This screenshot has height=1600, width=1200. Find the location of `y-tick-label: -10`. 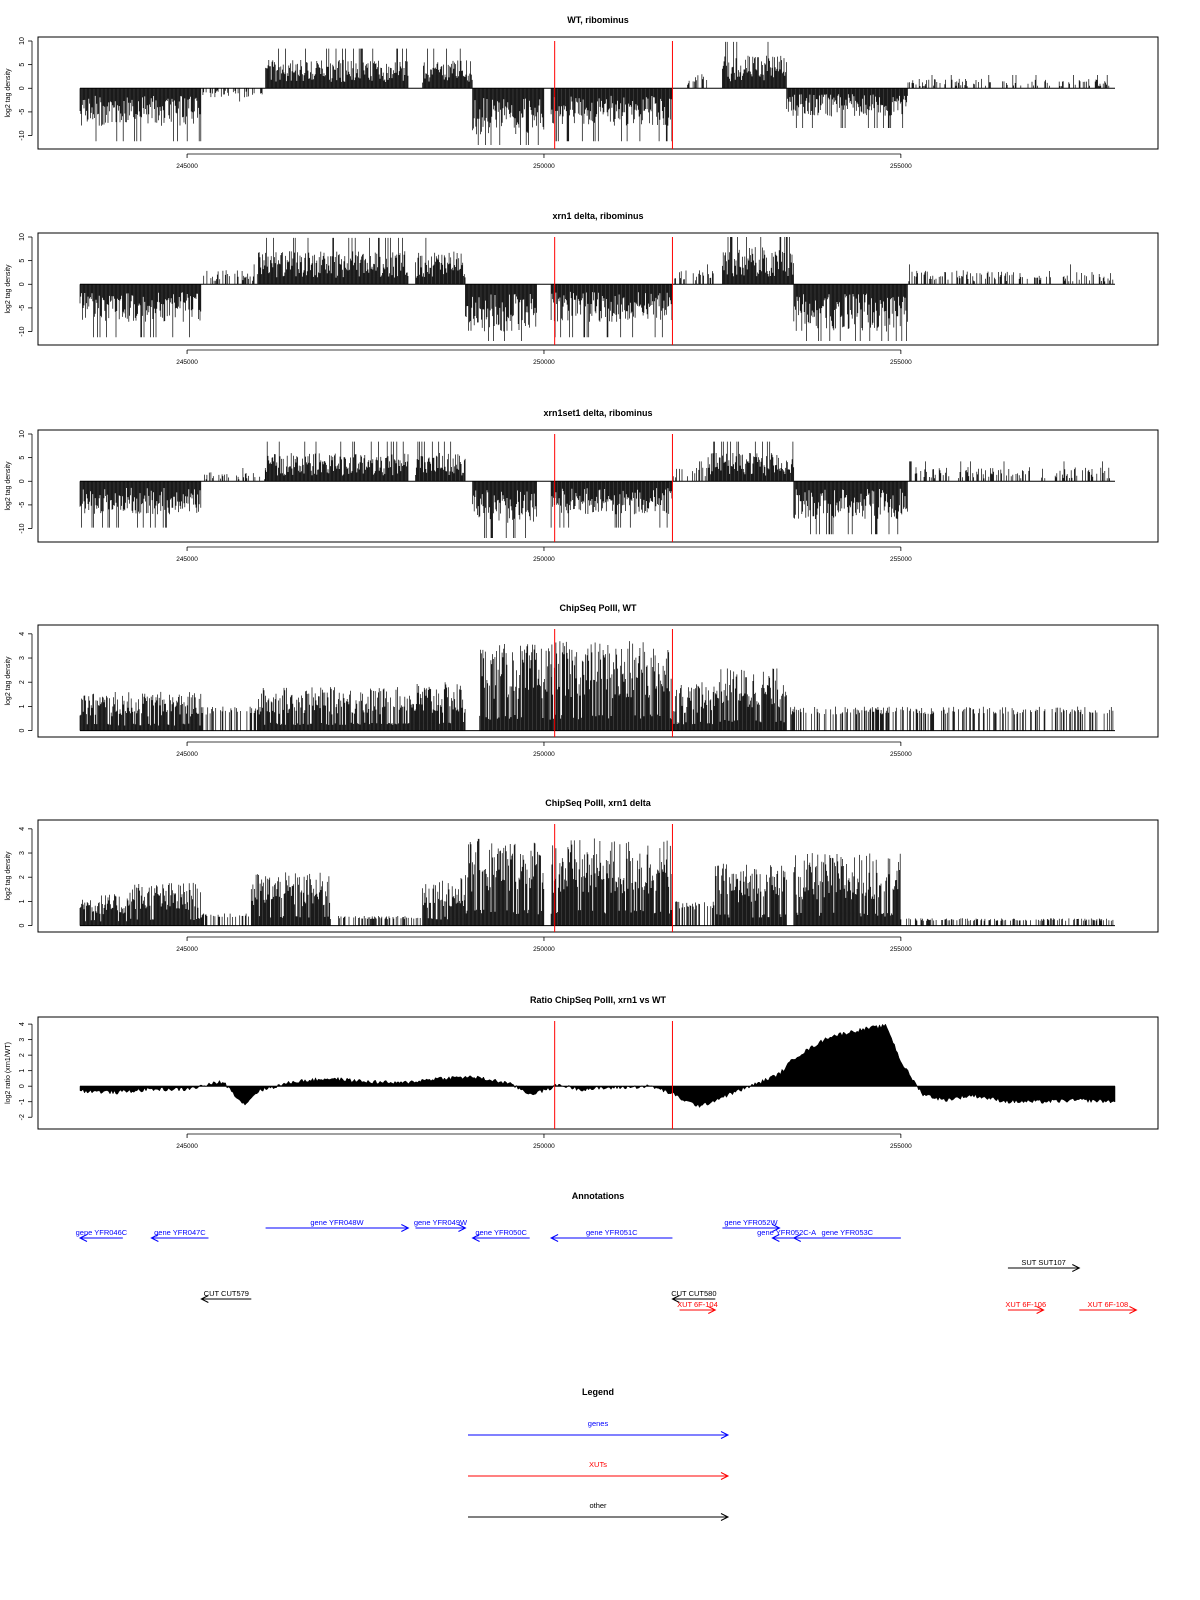

y-tick-label: -10 is located at coordinates (22, 135).